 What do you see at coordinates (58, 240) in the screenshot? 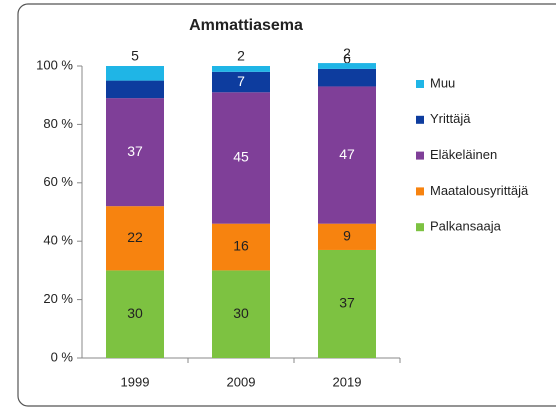
I see `y-tick-label: 40 %` at bounding box center [58, 240].